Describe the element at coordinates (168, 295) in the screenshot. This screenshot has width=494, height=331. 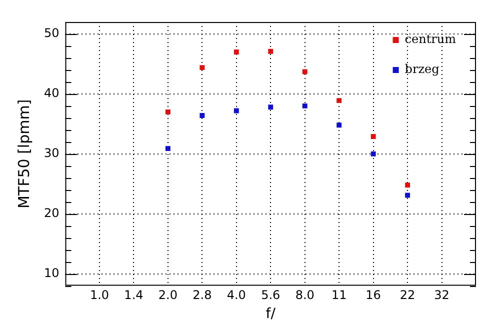
I see `x-tick-label: 2.0` at that location.